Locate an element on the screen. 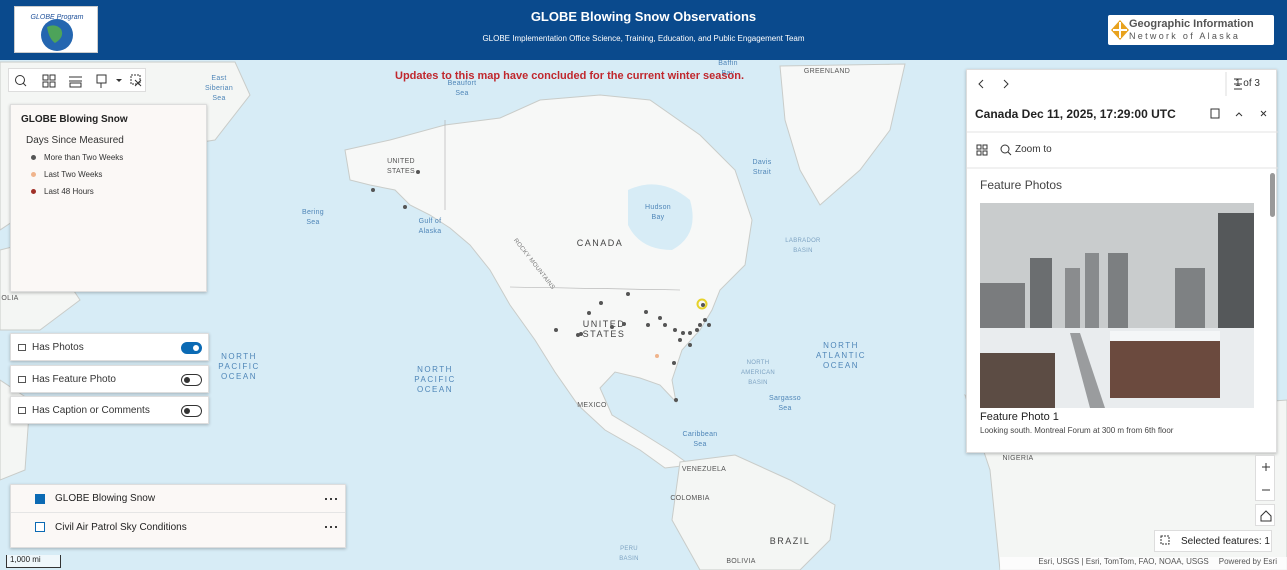 This screenshot has height=570, width=1287. logo-text: GLOBE Program is located at coordinates (57, 17).